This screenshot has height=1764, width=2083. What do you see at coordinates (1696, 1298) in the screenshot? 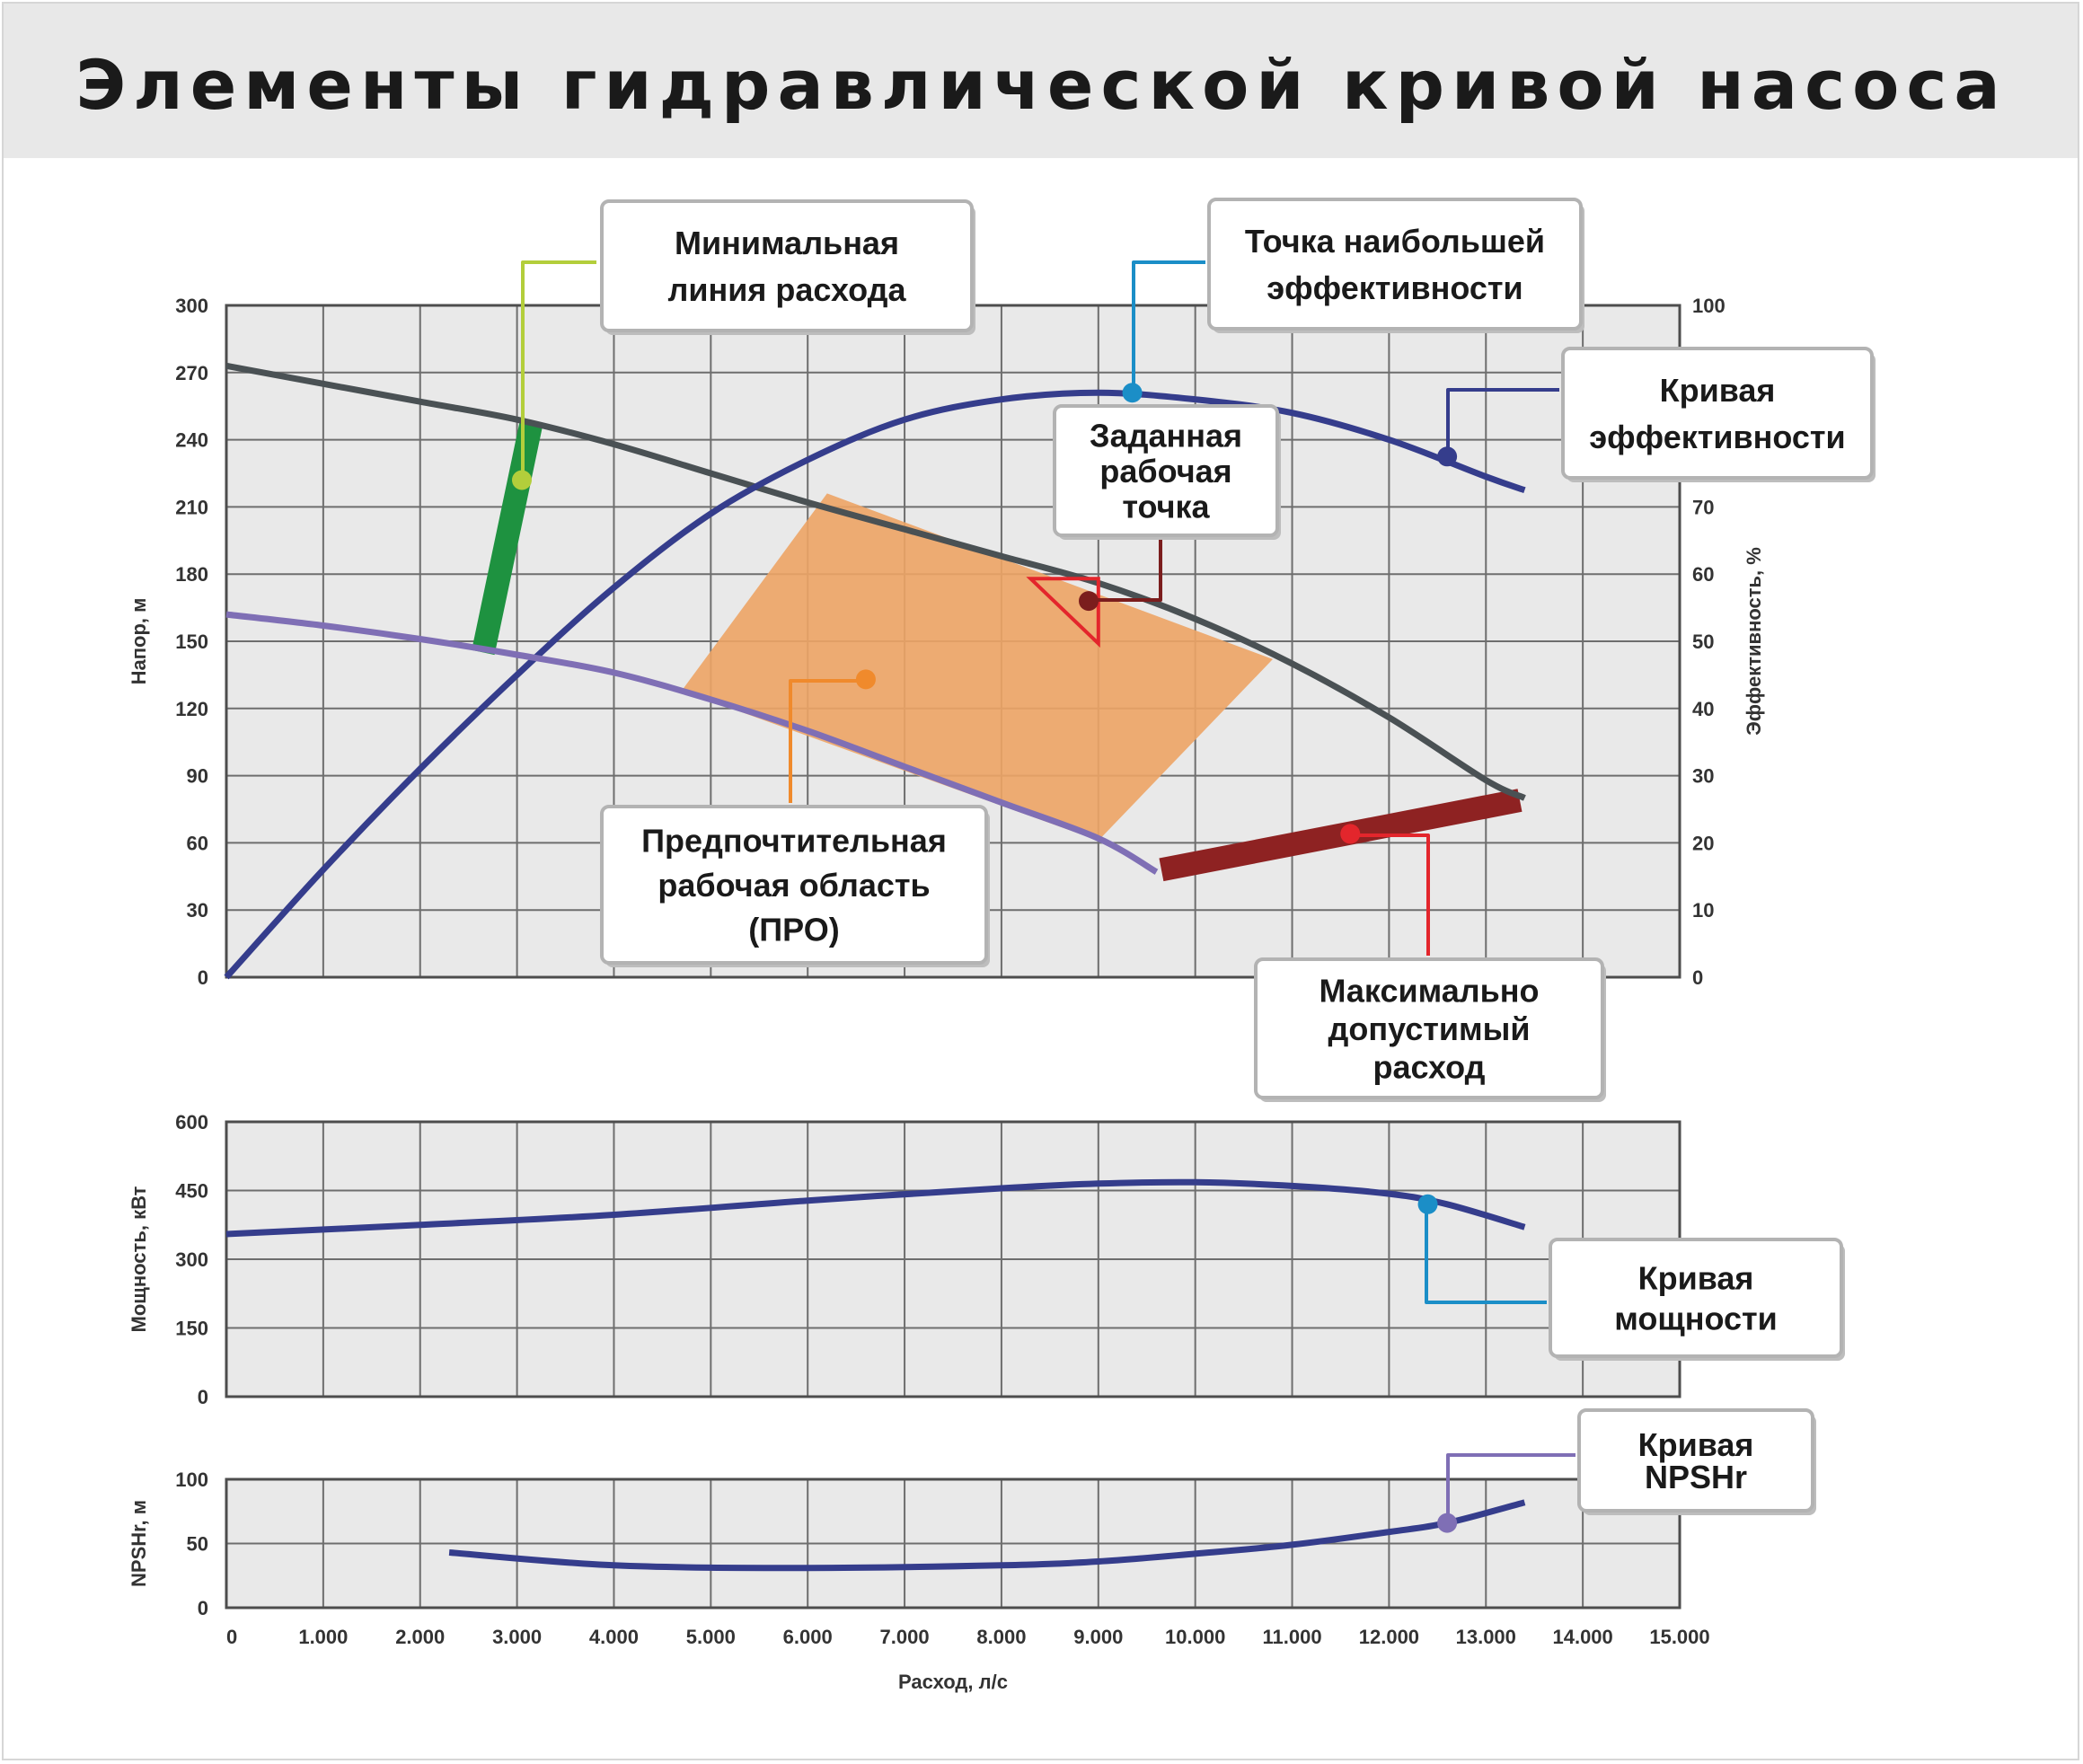
I see `power-curve-callout-box` at bounding box center [1696, 1298].